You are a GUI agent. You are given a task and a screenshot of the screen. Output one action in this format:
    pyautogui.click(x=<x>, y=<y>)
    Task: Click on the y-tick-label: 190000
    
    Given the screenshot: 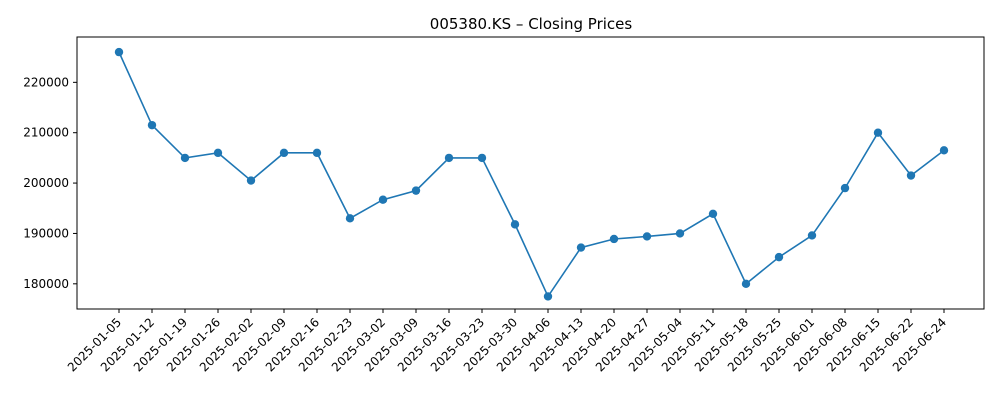 What is the action you would take?
    pyautogui.click(x=46, y=233)
    